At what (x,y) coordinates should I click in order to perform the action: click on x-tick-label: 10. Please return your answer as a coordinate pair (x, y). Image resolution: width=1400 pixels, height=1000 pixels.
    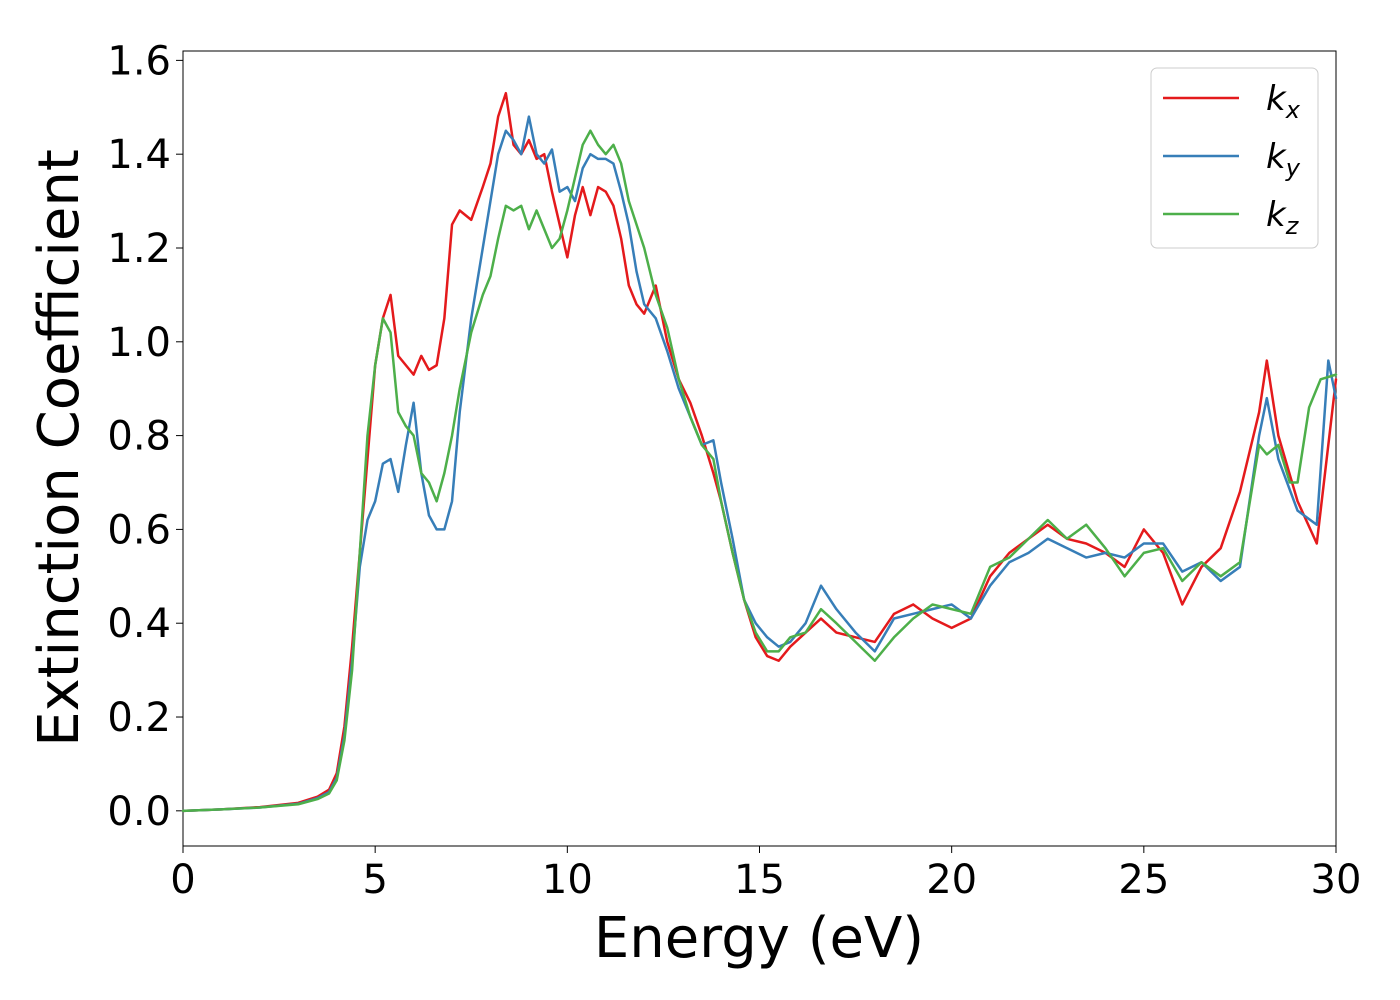
    Looking at the image, I should click on (567, 880).